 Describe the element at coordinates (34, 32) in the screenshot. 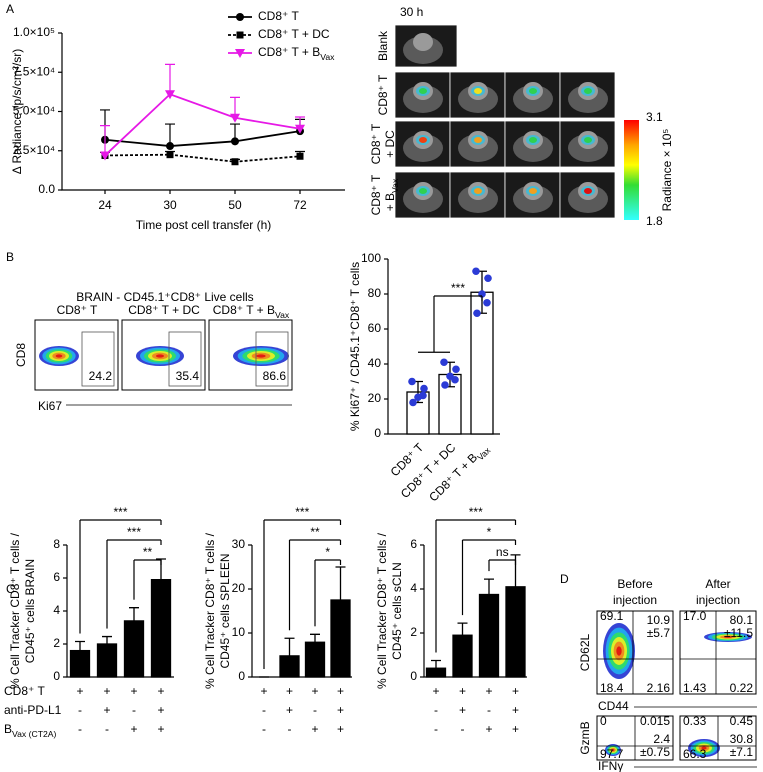

I see `y-tick-label: 1.0×10⁵` at that location.